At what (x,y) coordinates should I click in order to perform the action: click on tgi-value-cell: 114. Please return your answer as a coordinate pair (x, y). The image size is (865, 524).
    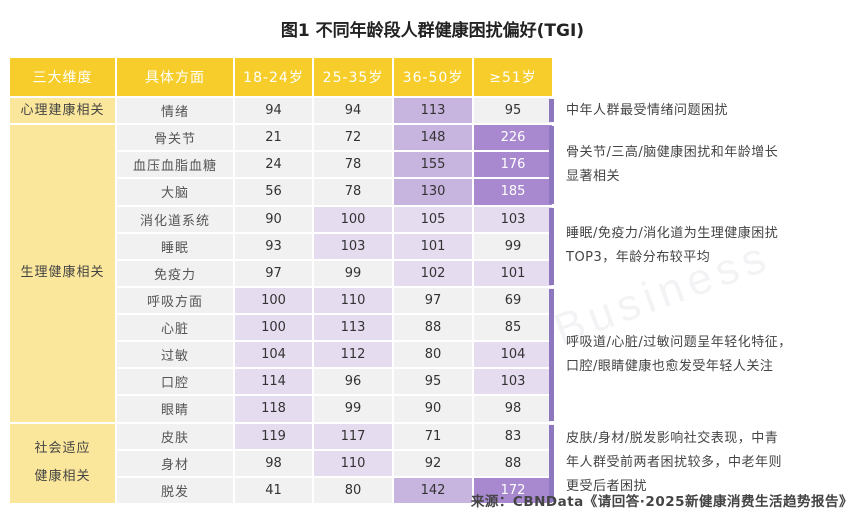
    Looking at the image, I should click on (273, 382).